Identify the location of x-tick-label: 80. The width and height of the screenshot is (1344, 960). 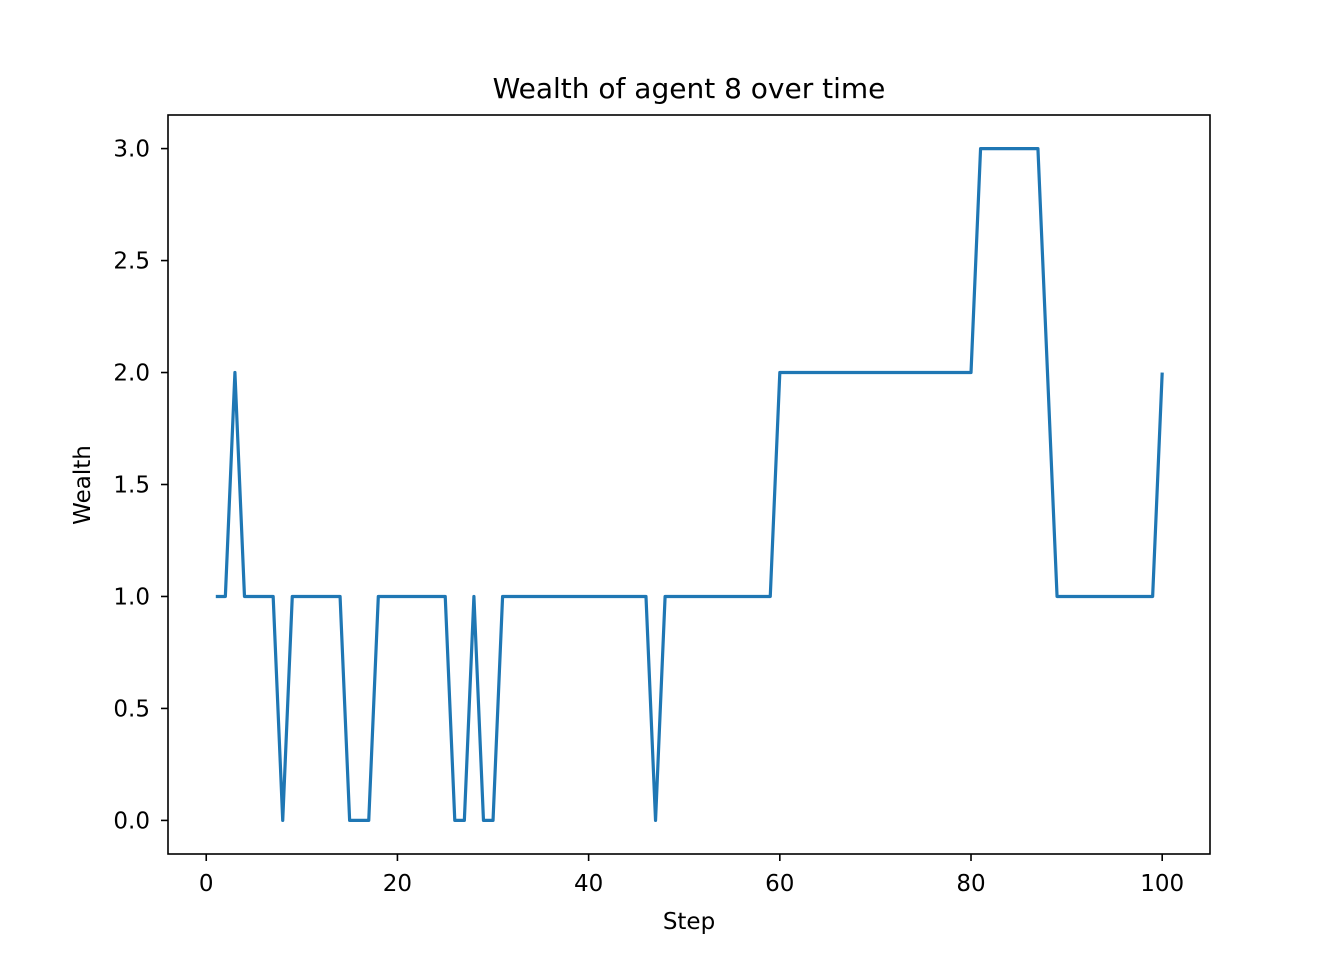
(970, 884).